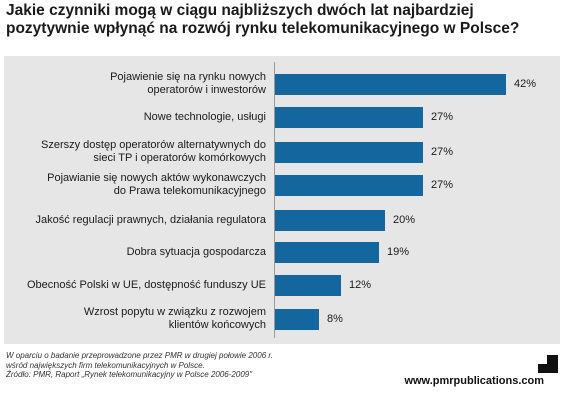  What do you see at coordinates (274, 200) in the screenshot?
I see `axis-line` at bounding box center [274, 200].